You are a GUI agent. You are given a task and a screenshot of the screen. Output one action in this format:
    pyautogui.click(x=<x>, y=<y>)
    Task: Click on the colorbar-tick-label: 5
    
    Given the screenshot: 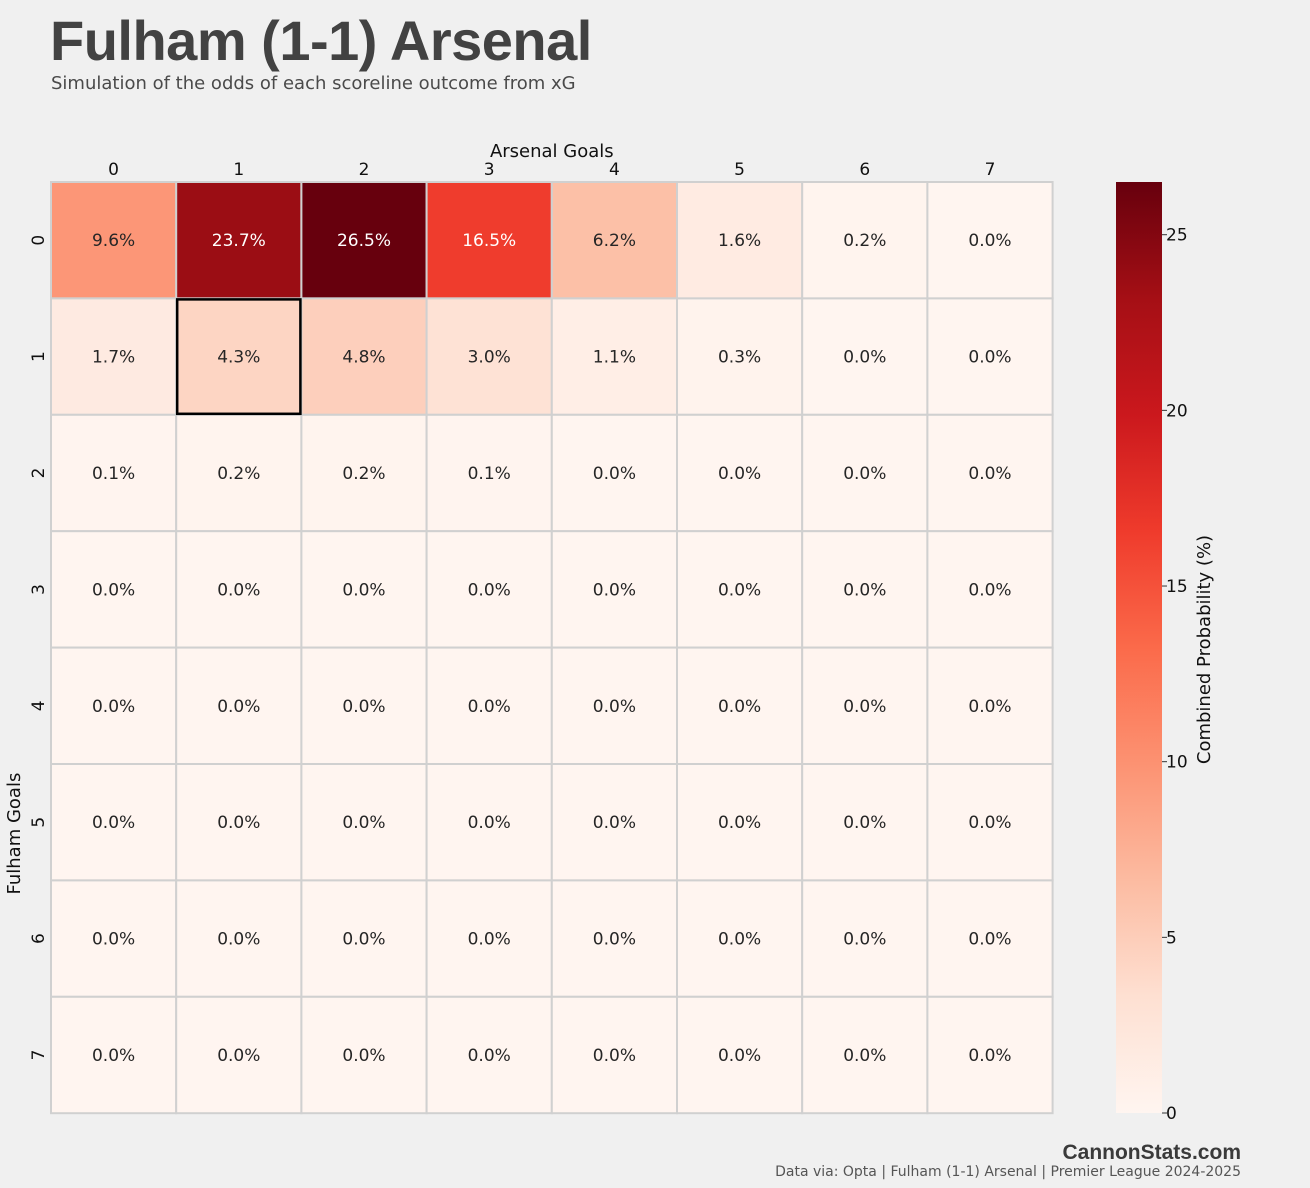 What is the action you would take?
    pyautogui.click(x=1171, y=938)
    